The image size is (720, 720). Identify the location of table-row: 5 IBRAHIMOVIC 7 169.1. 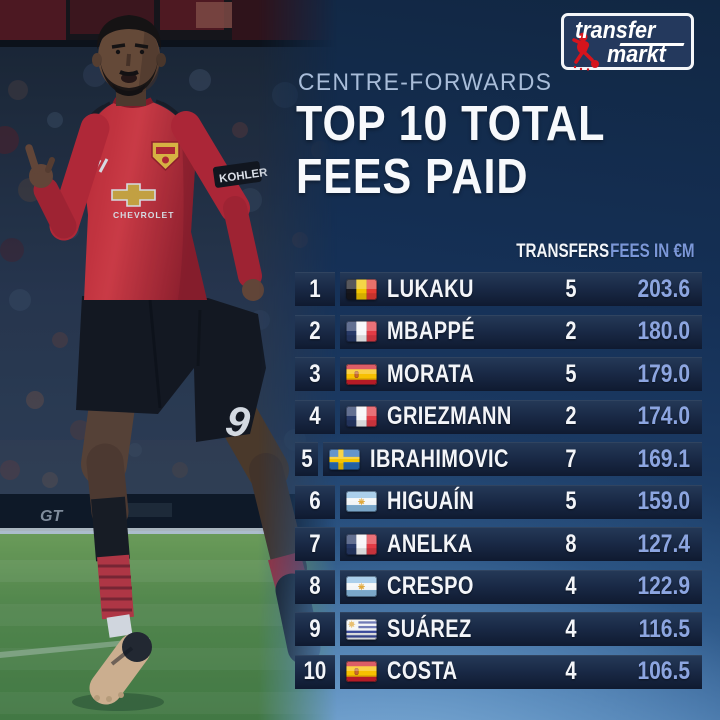
(498, 459).